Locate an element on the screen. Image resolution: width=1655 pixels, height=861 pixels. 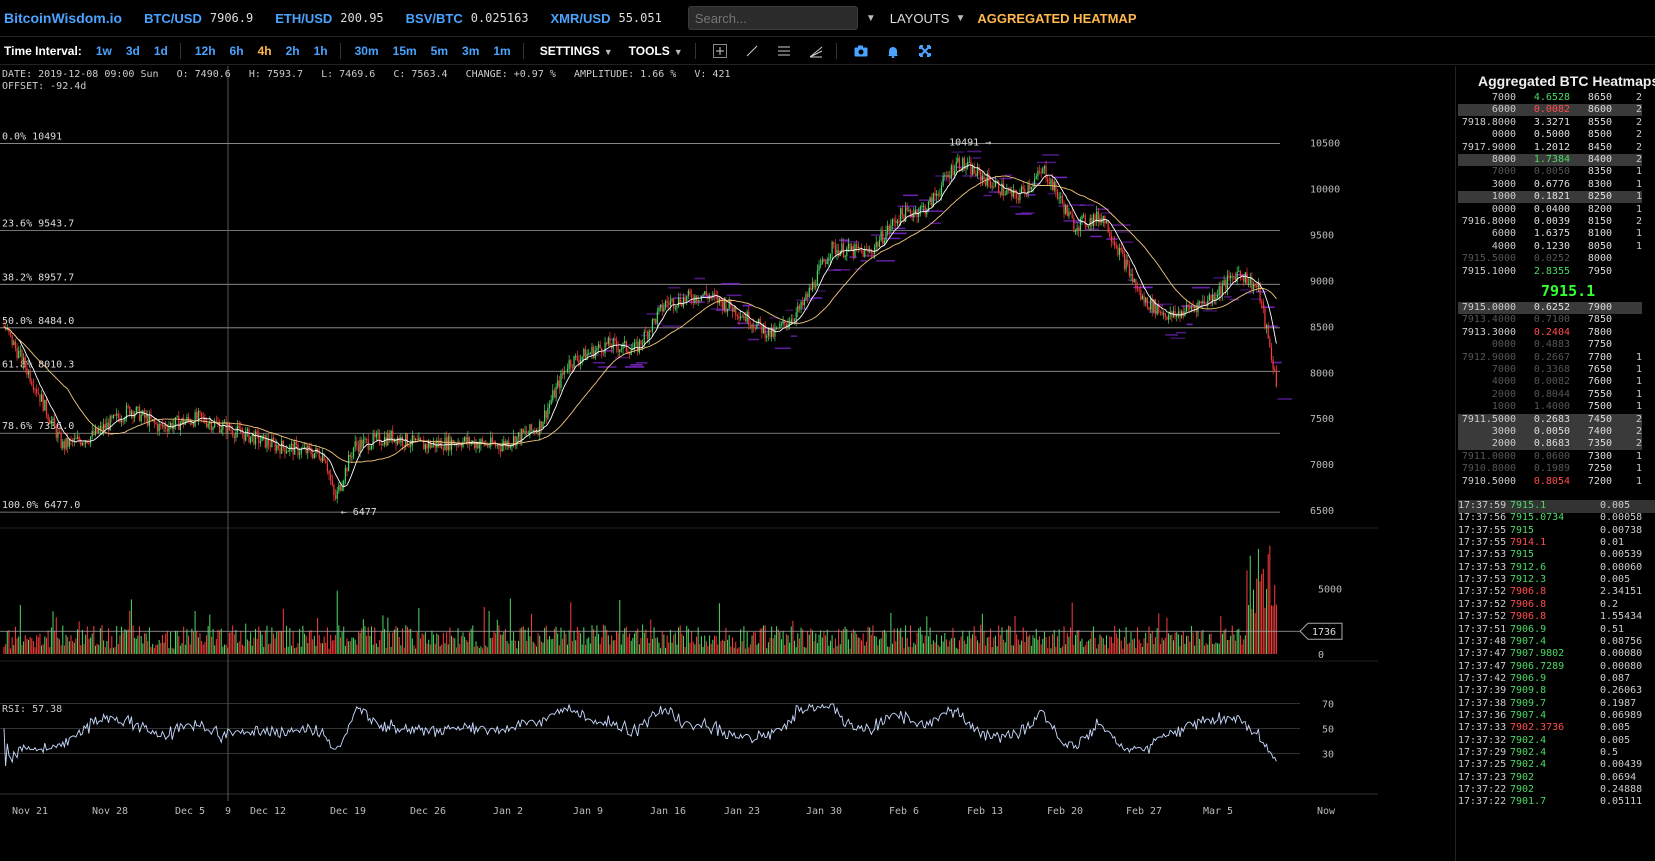
bell-icon is located at coordinates (893, 51).